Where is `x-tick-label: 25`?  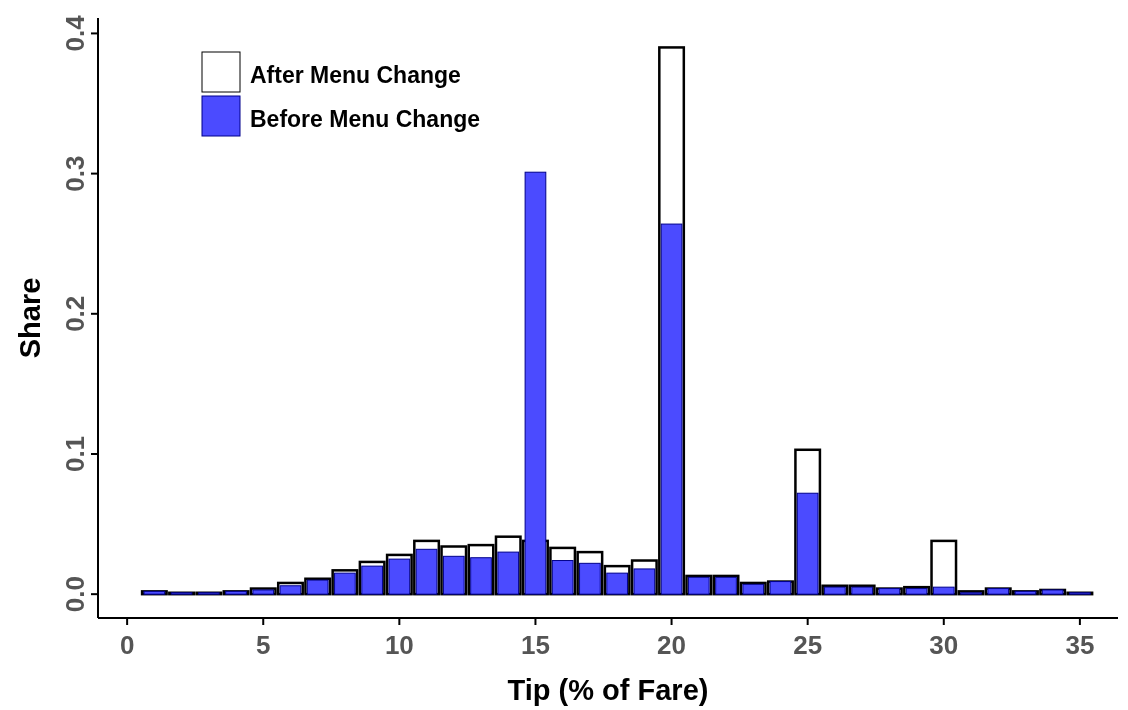 x-tick-label: 25 is located at coordinates (808, 645).